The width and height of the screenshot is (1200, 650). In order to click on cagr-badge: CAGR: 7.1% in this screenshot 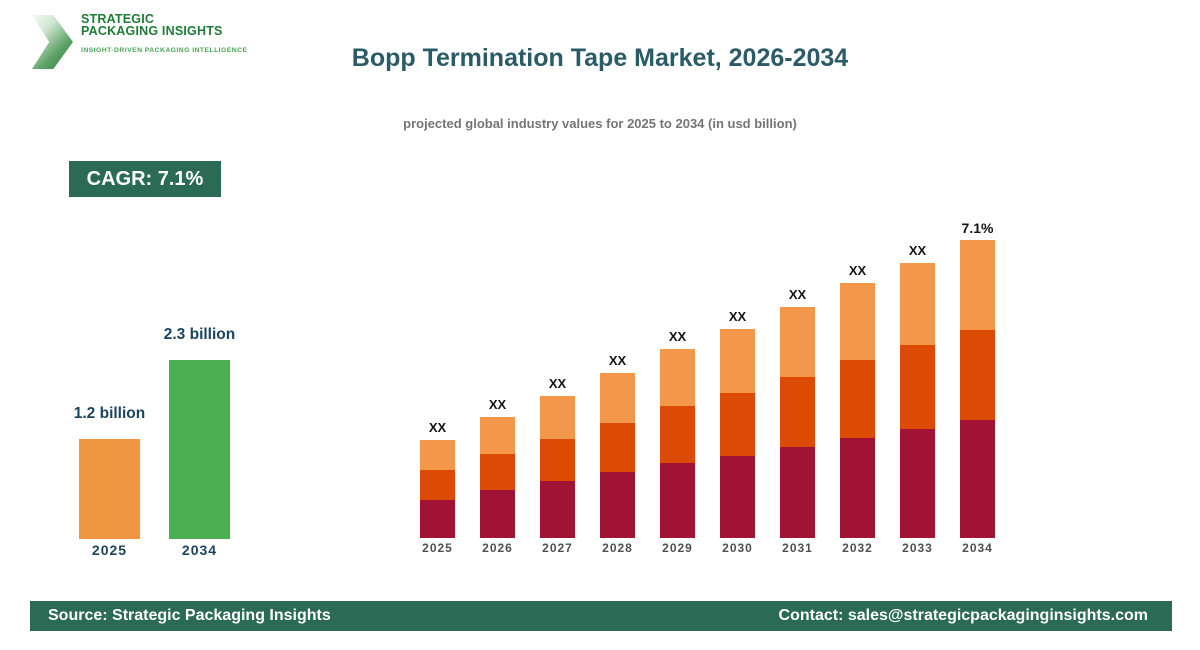, I will do `click(145, 179)`.